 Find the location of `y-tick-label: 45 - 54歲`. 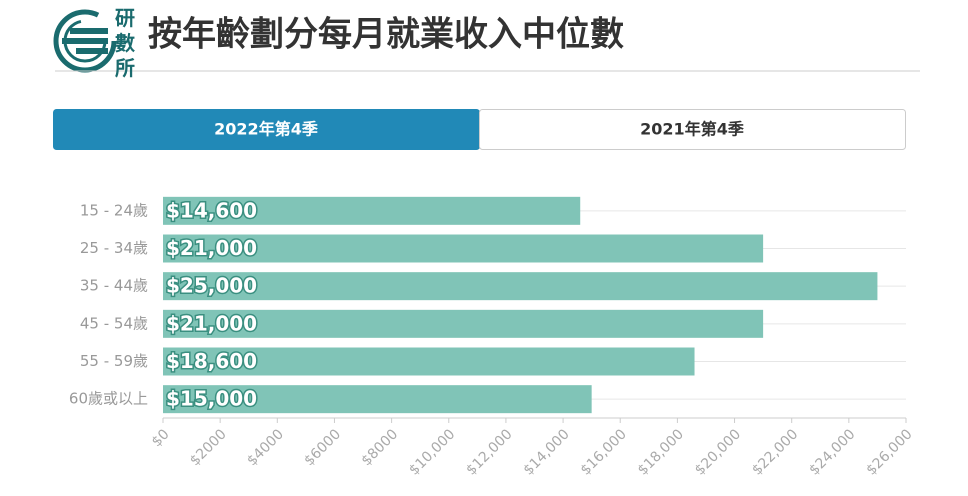

y-tick-label: 45 - 54歲 is located at coordinates (114, 323).